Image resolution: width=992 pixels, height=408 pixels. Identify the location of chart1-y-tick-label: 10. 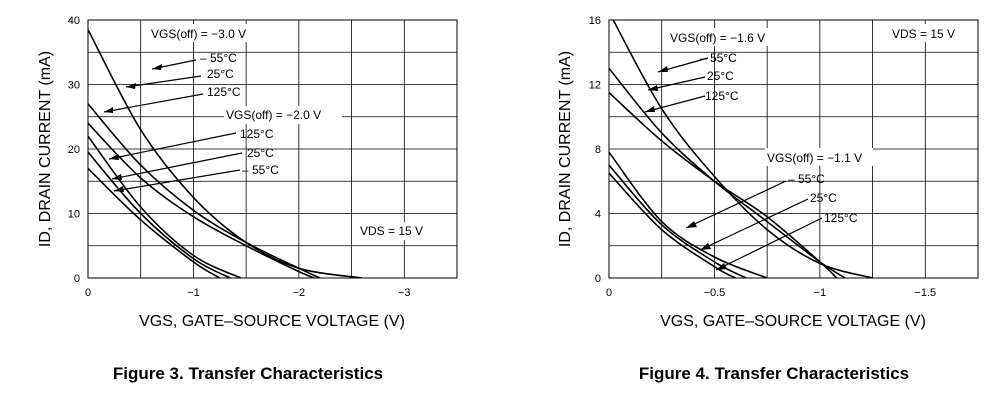
(74, 215).